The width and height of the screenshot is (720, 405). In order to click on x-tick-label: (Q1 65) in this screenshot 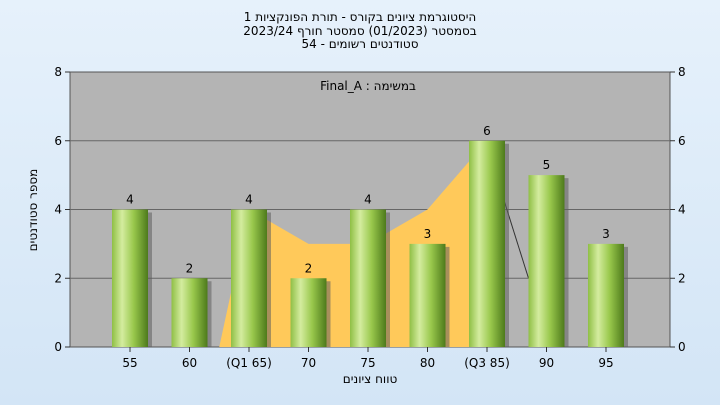, I will do `click(249, 363)`.